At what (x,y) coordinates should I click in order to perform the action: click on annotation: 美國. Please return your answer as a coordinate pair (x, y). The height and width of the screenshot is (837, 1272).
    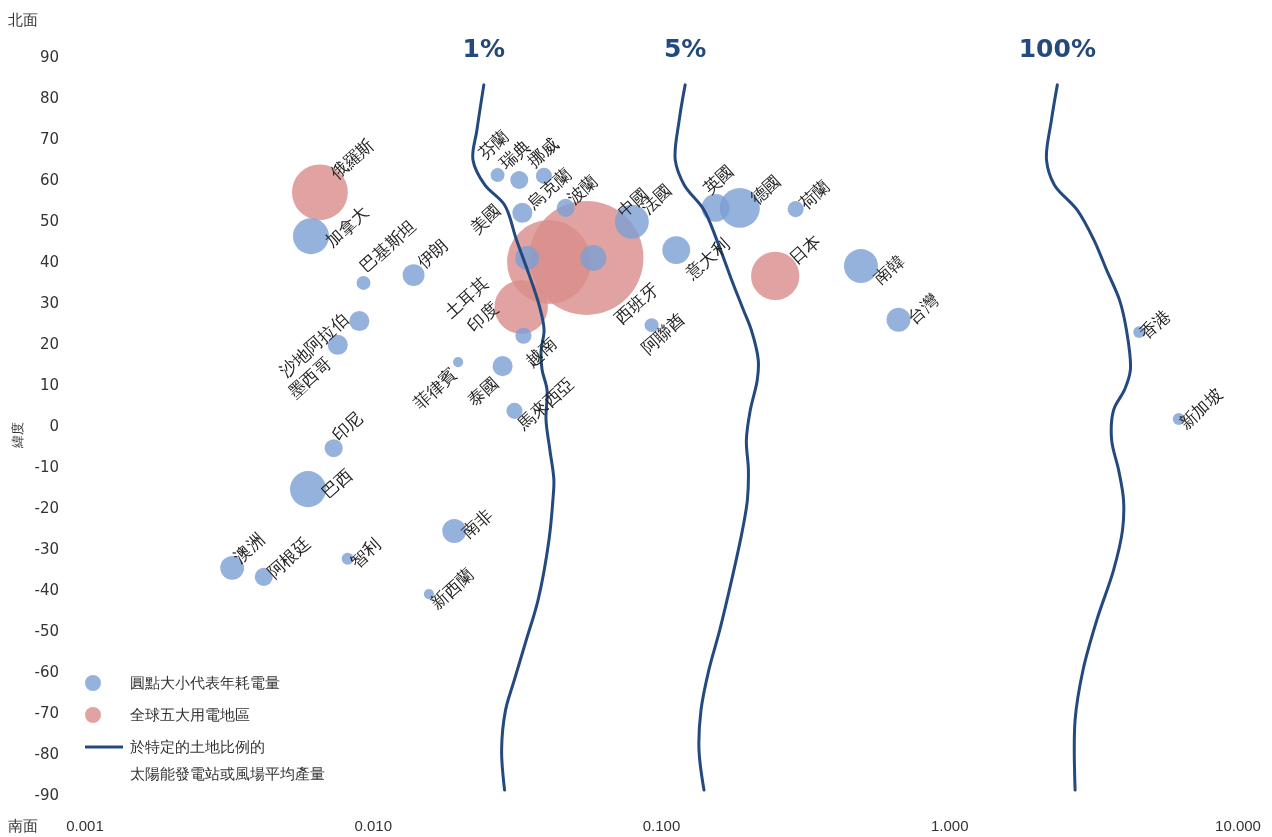
    Looking at the image, I should click on (485, 219).